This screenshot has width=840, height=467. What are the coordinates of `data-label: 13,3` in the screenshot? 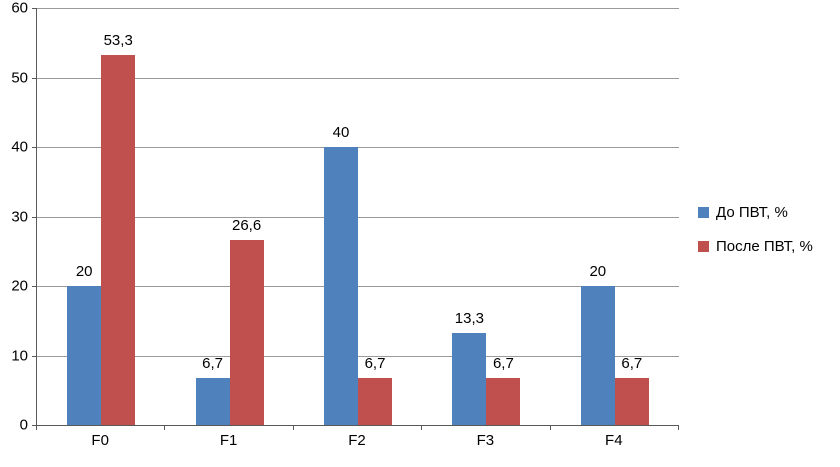 It's located at (469, 318).